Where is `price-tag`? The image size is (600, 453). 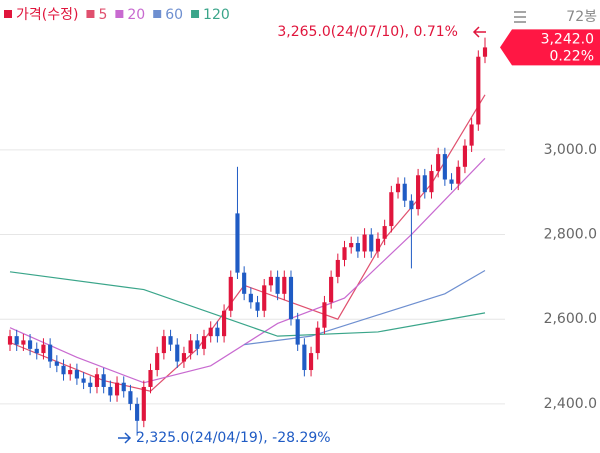 price-tag is located at coordinates (550, 47).